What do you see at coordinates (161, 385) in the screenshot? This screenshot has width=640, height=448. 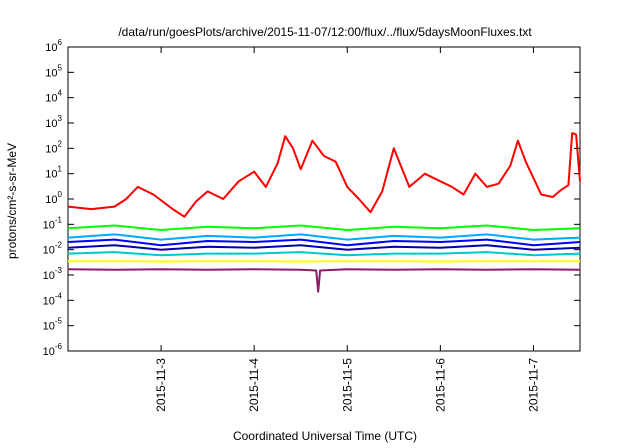 I see `x-tick-label: 2015-11-3` at bounding box center [161, 385].